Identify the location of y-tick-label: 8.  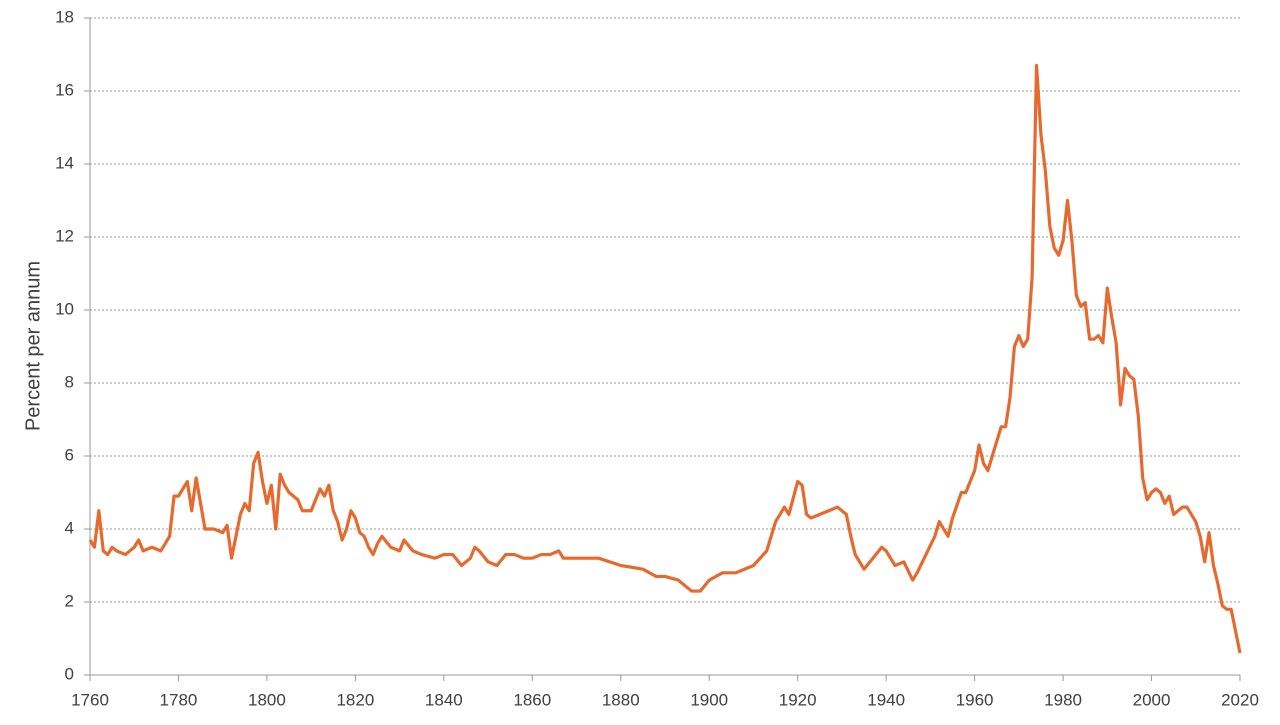
(69, 381).